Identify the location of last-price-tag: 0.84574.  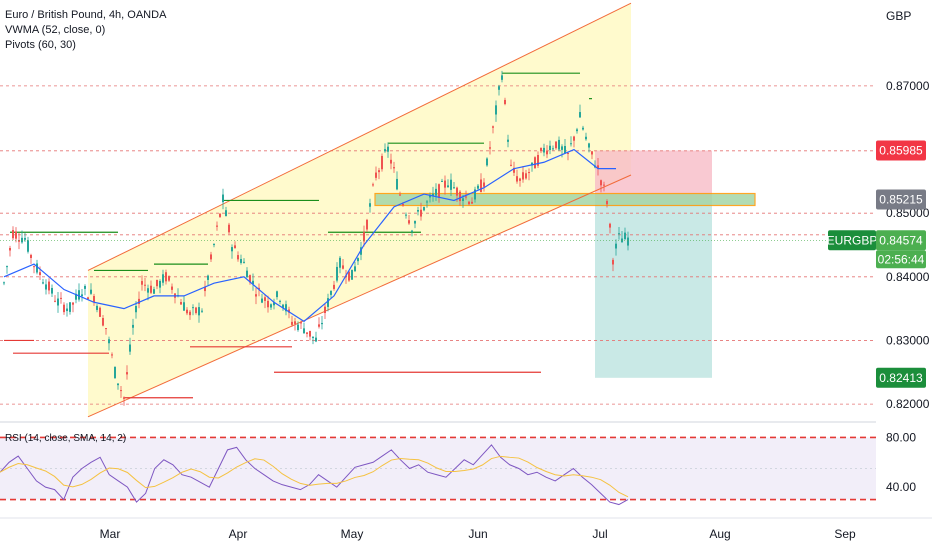
(901, 240).